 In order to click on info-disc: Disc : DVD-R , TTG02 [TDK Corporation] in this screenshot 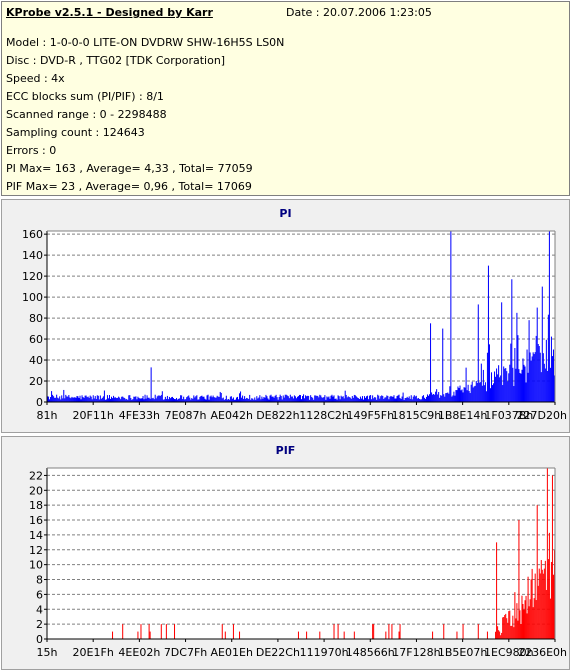, I will do `click(116, 60)`.